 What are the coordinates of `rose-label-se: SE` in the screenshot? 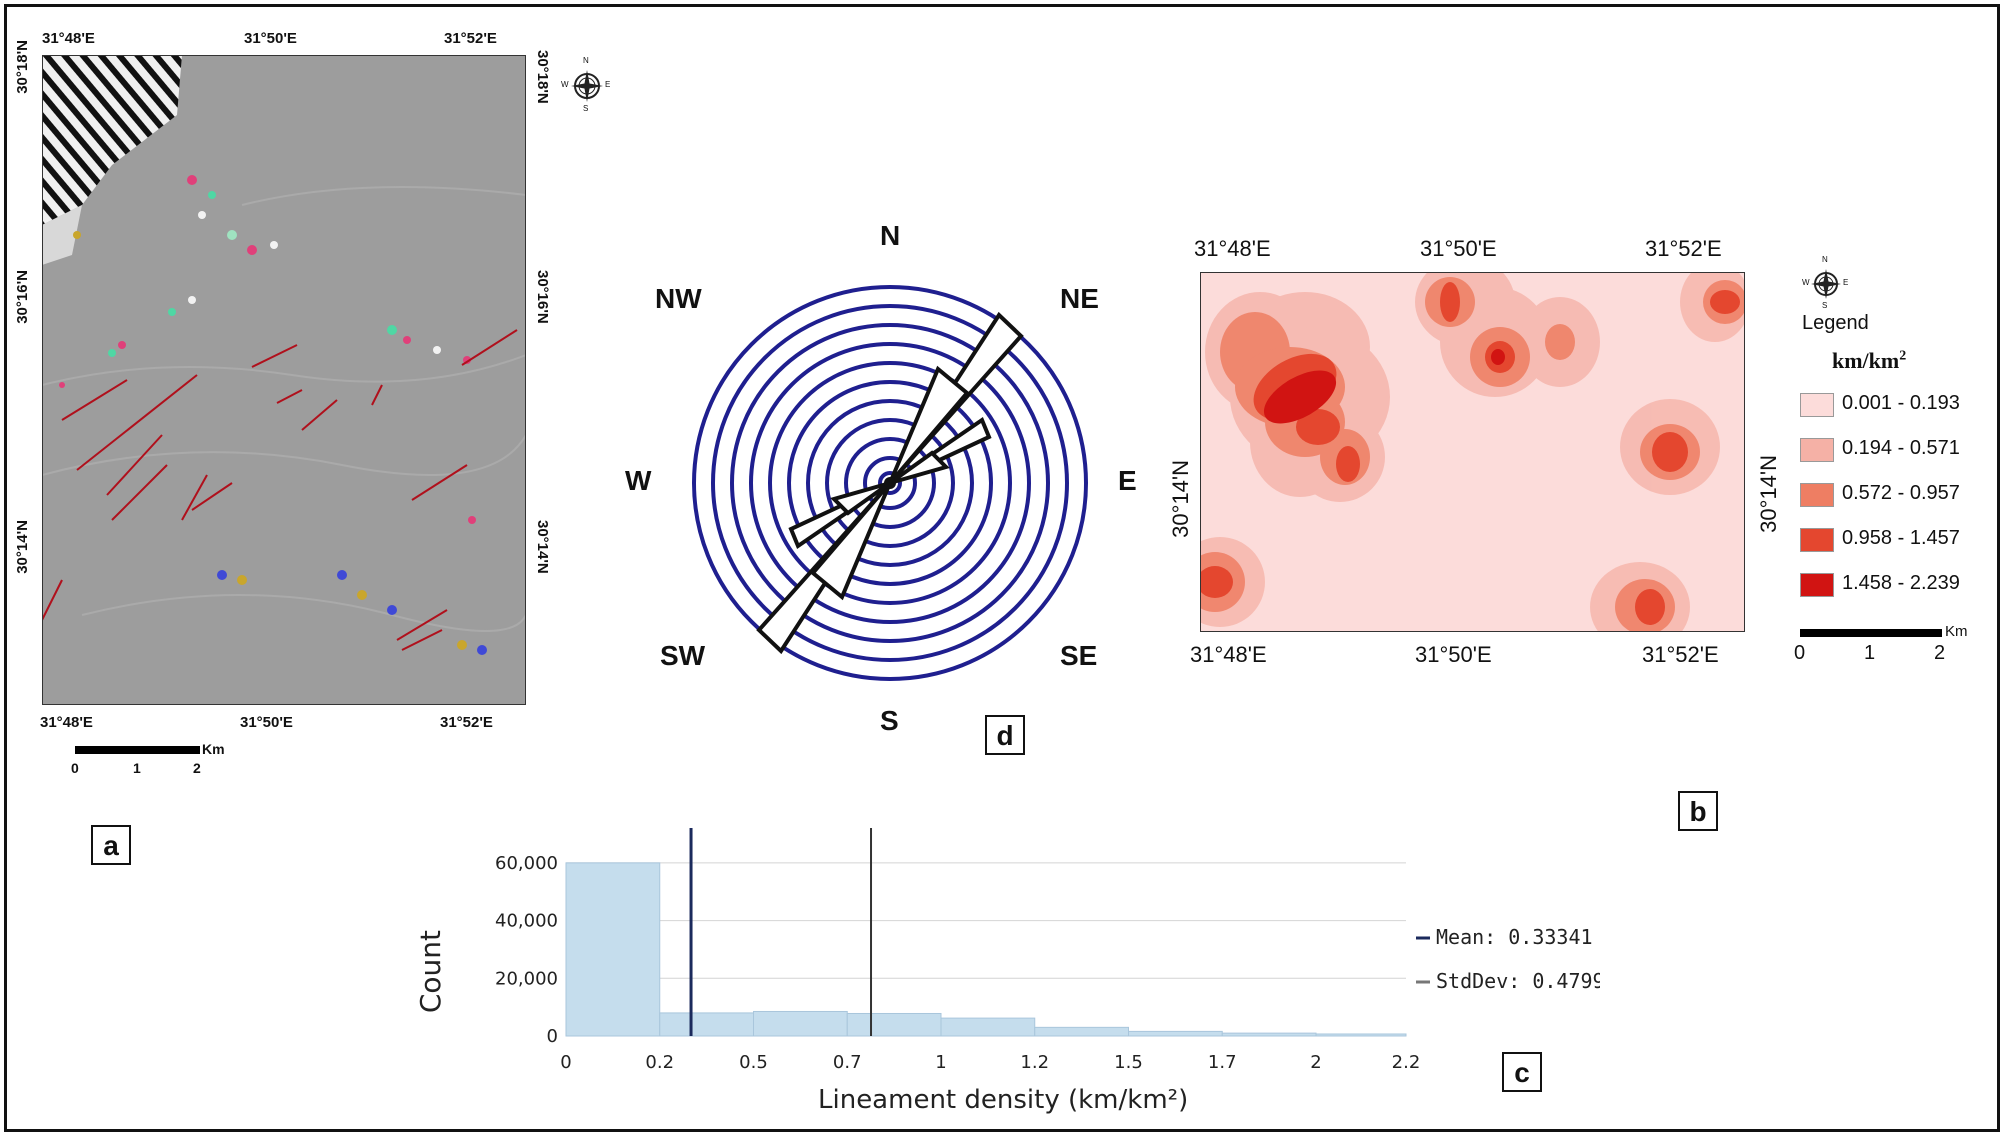 It's located at (1079, 655).